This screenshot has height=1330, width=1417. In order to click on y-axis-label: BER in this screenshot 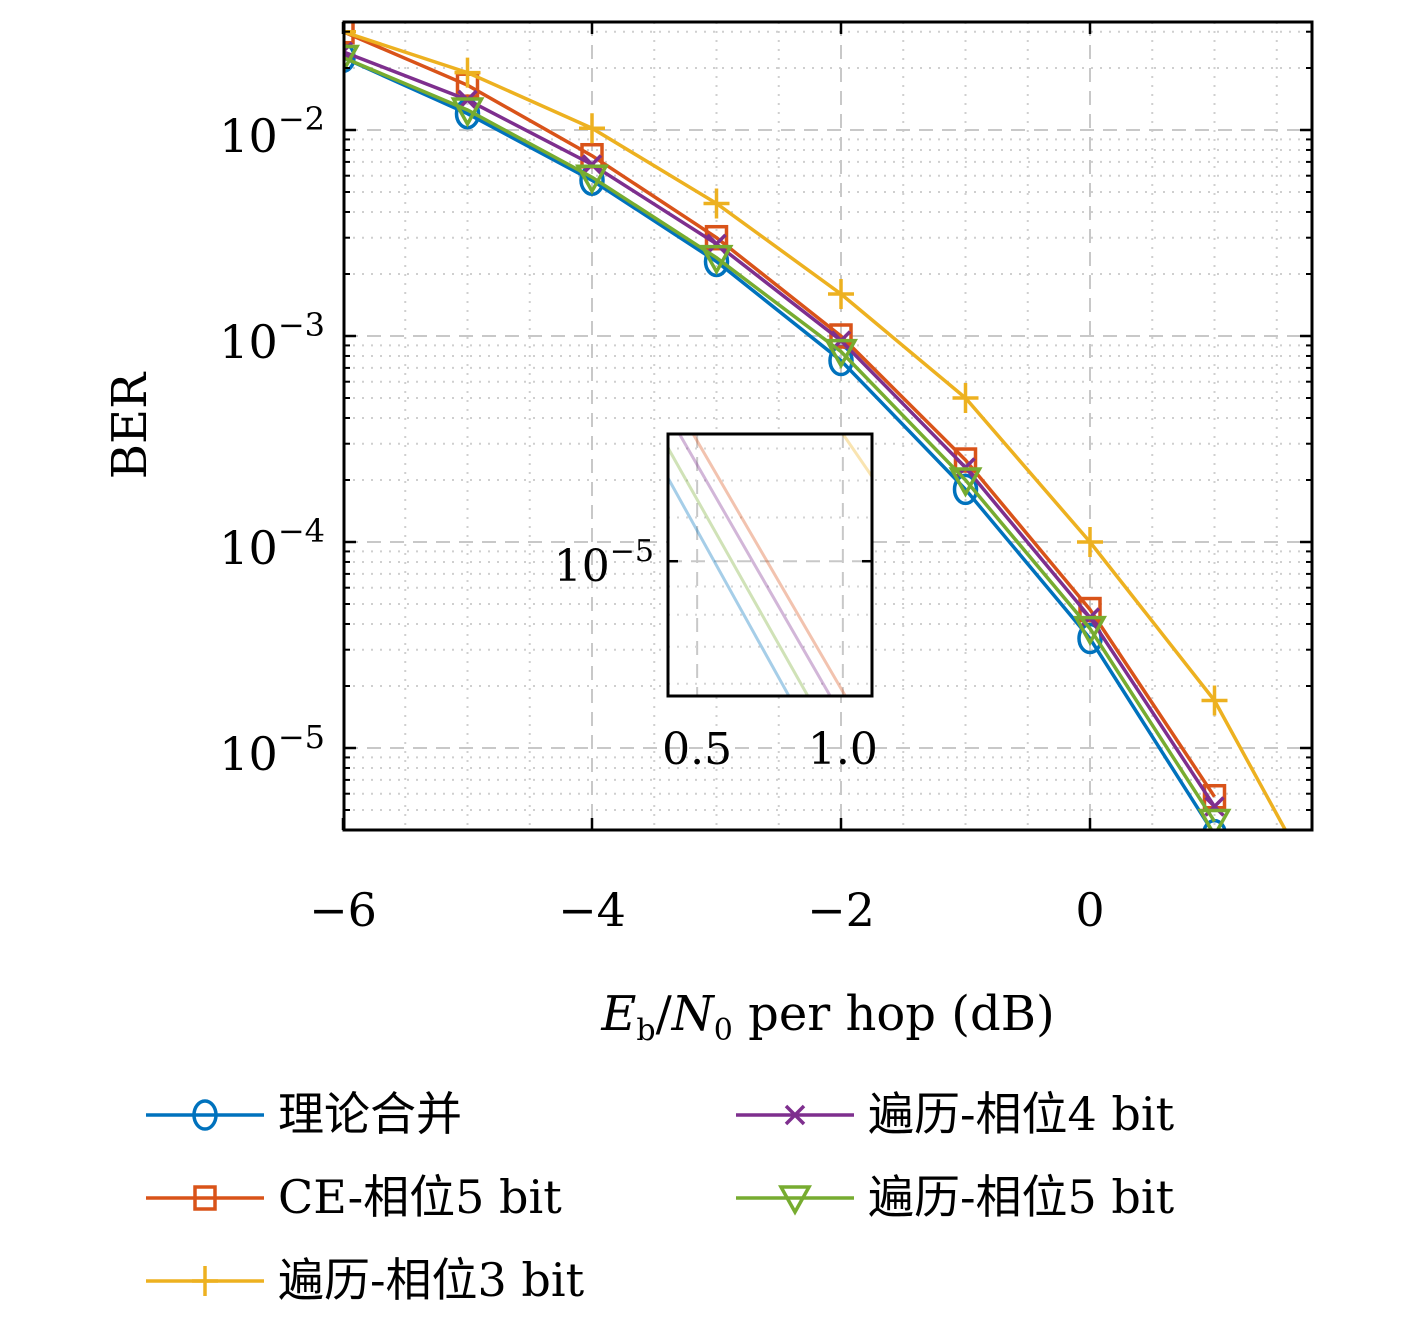, I will do `click(130, 425)`.